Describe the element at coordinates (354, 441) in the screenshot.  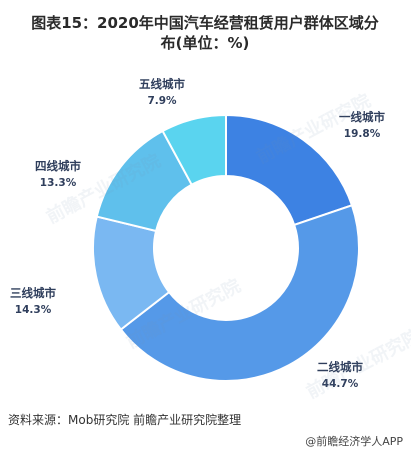
I see `credit-note: @前瞻经济学人APP` at that location.